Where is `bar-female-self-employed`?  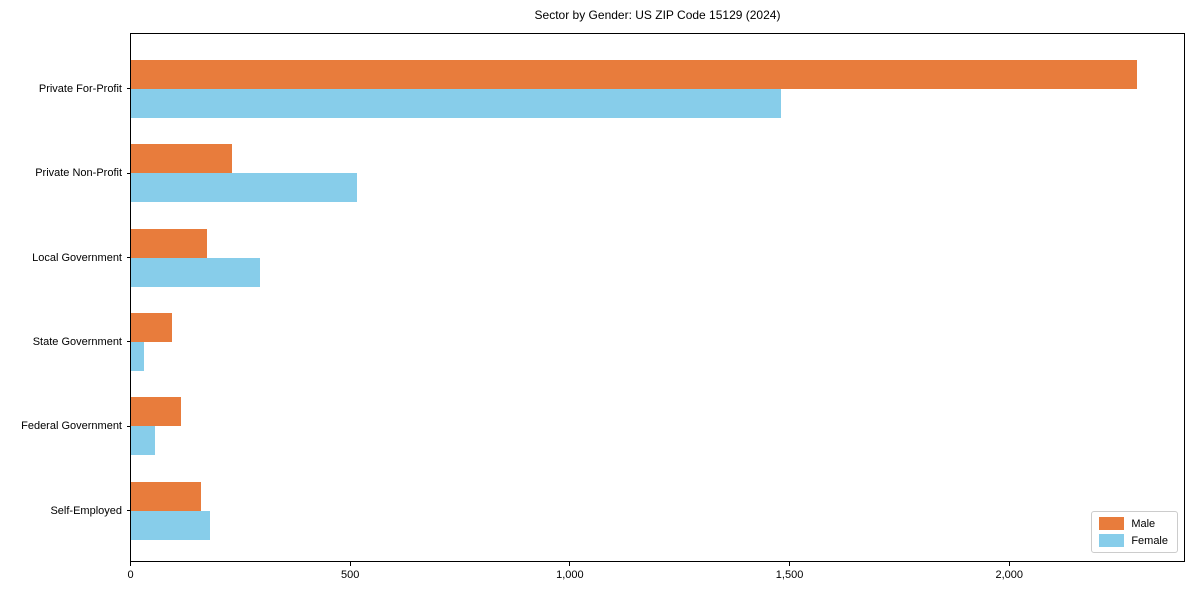 bar-female-self-employed is located at coordinates (170, 525).